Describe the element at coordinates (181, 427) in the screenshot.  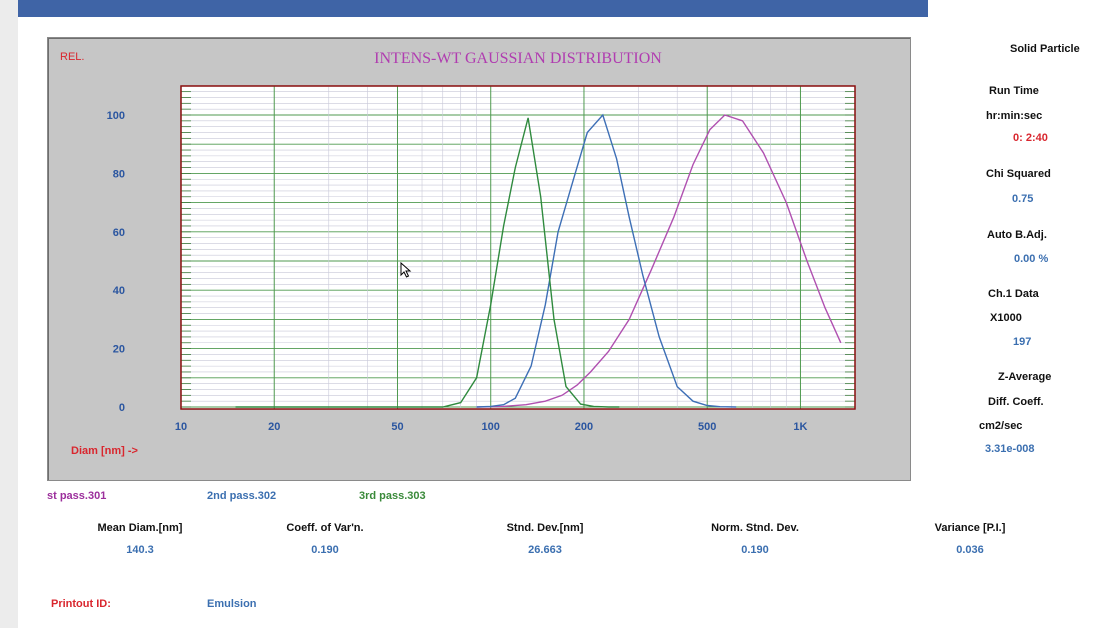
I see `x-tick-label: 10` at that location.